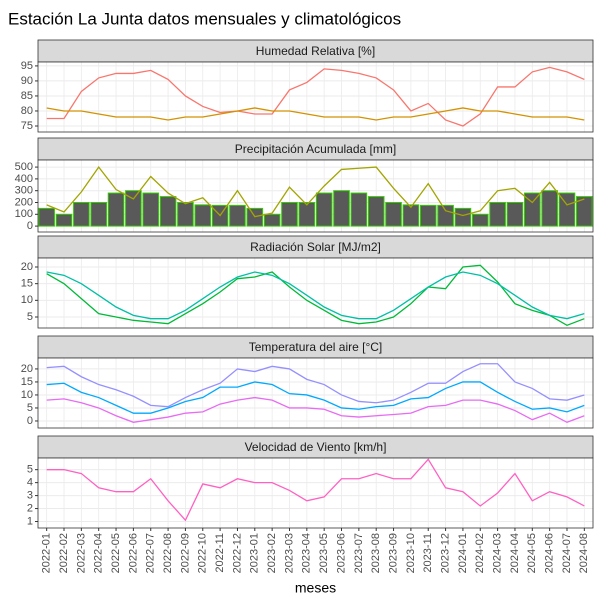  I want to click on y-tick-label: 2, so click(30, 508).